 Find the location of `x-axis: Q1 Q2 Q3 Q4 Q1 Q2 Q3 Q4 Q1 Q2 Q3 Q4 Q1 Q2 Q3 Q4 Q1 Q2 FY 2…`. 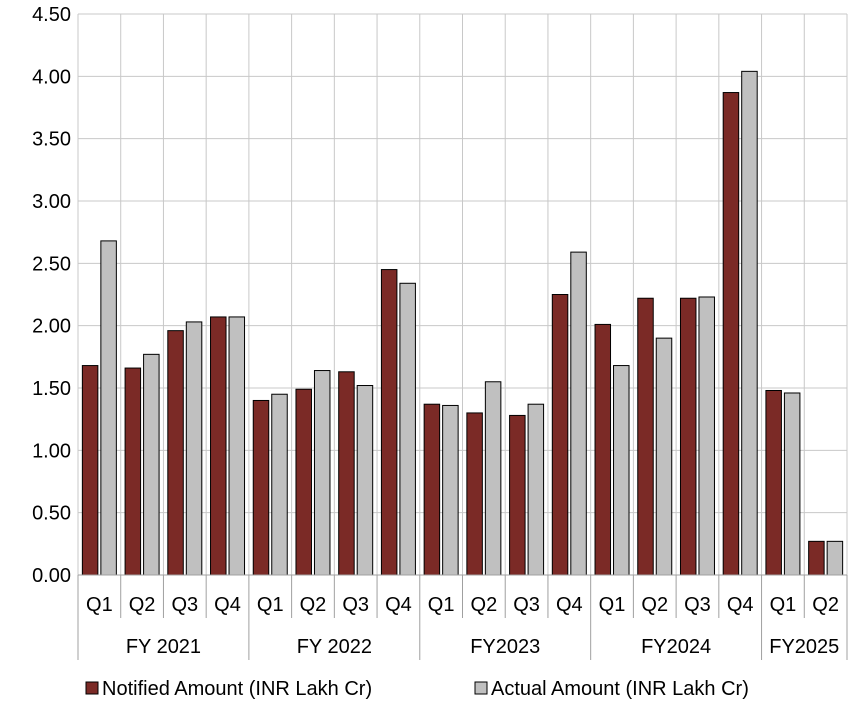

x-axis: Q1 Q2 Q3 Q4 Q1 Q2 Q3 Q4 Q1 Q2 Q3 Q4 Q1 Q2 Q3 Q4 Q1 Q2 FY 2… is located at coordinates (462, 617).